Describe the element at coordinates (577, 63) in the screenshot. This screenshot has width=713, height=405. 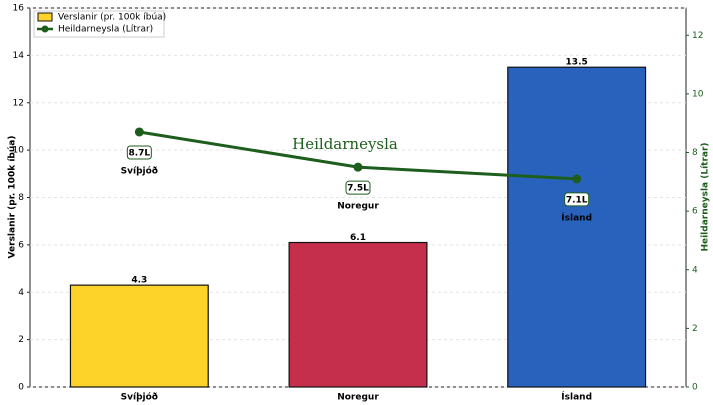
I see `bar-value-label: 13.5` at that location.